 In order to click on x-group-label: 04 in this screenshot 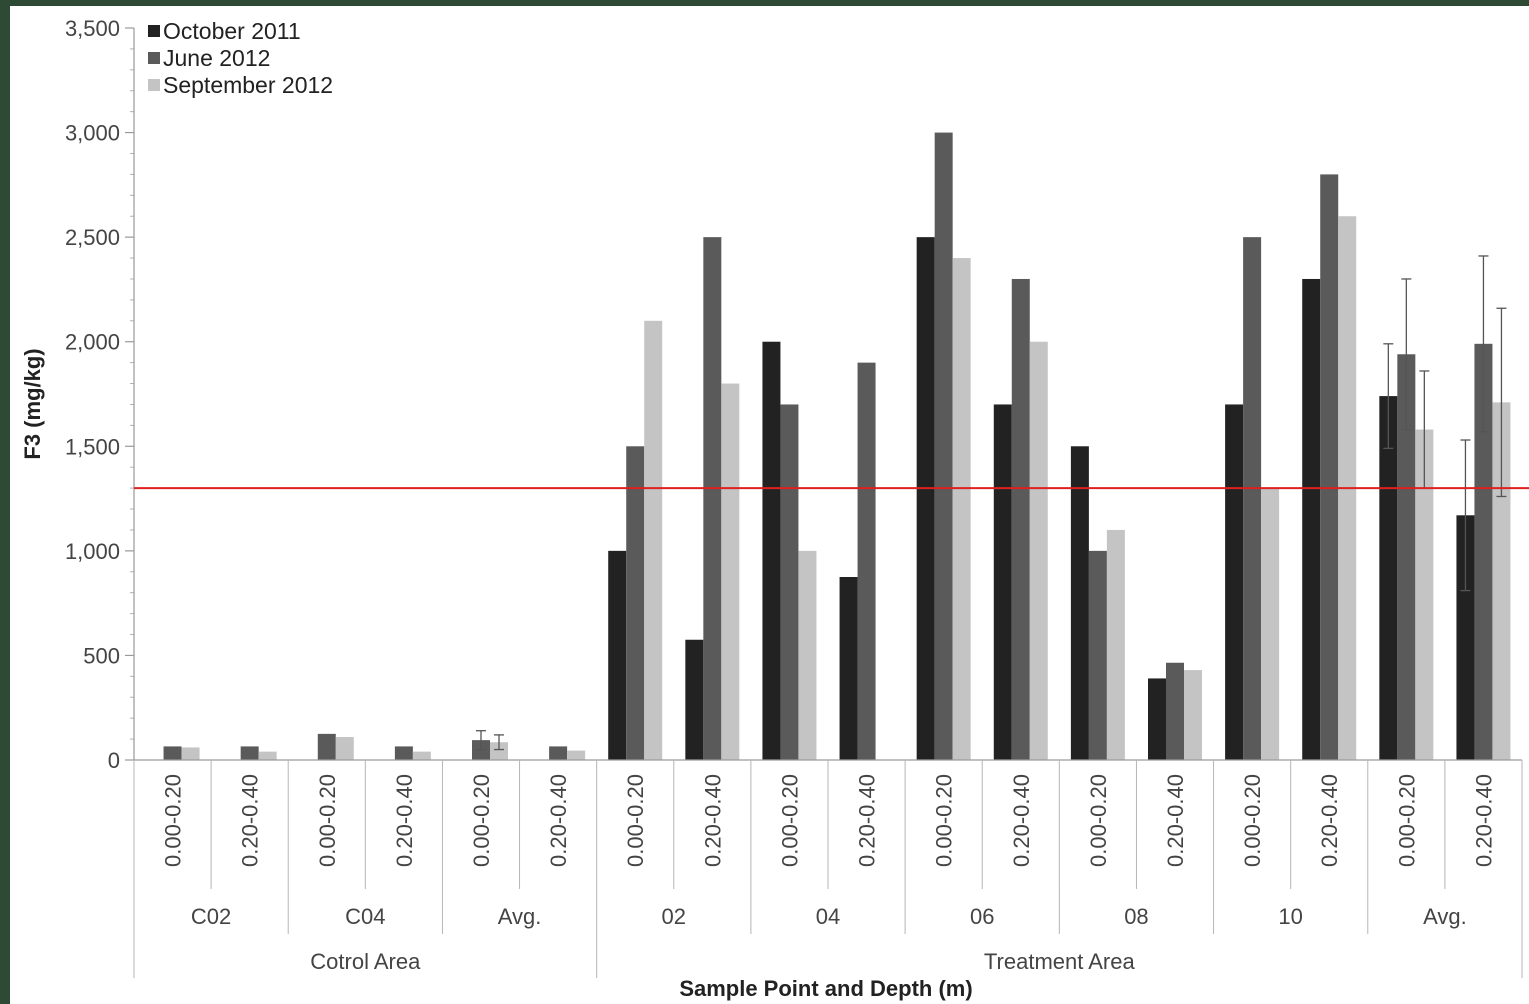, I will do `click(828, 916)`.